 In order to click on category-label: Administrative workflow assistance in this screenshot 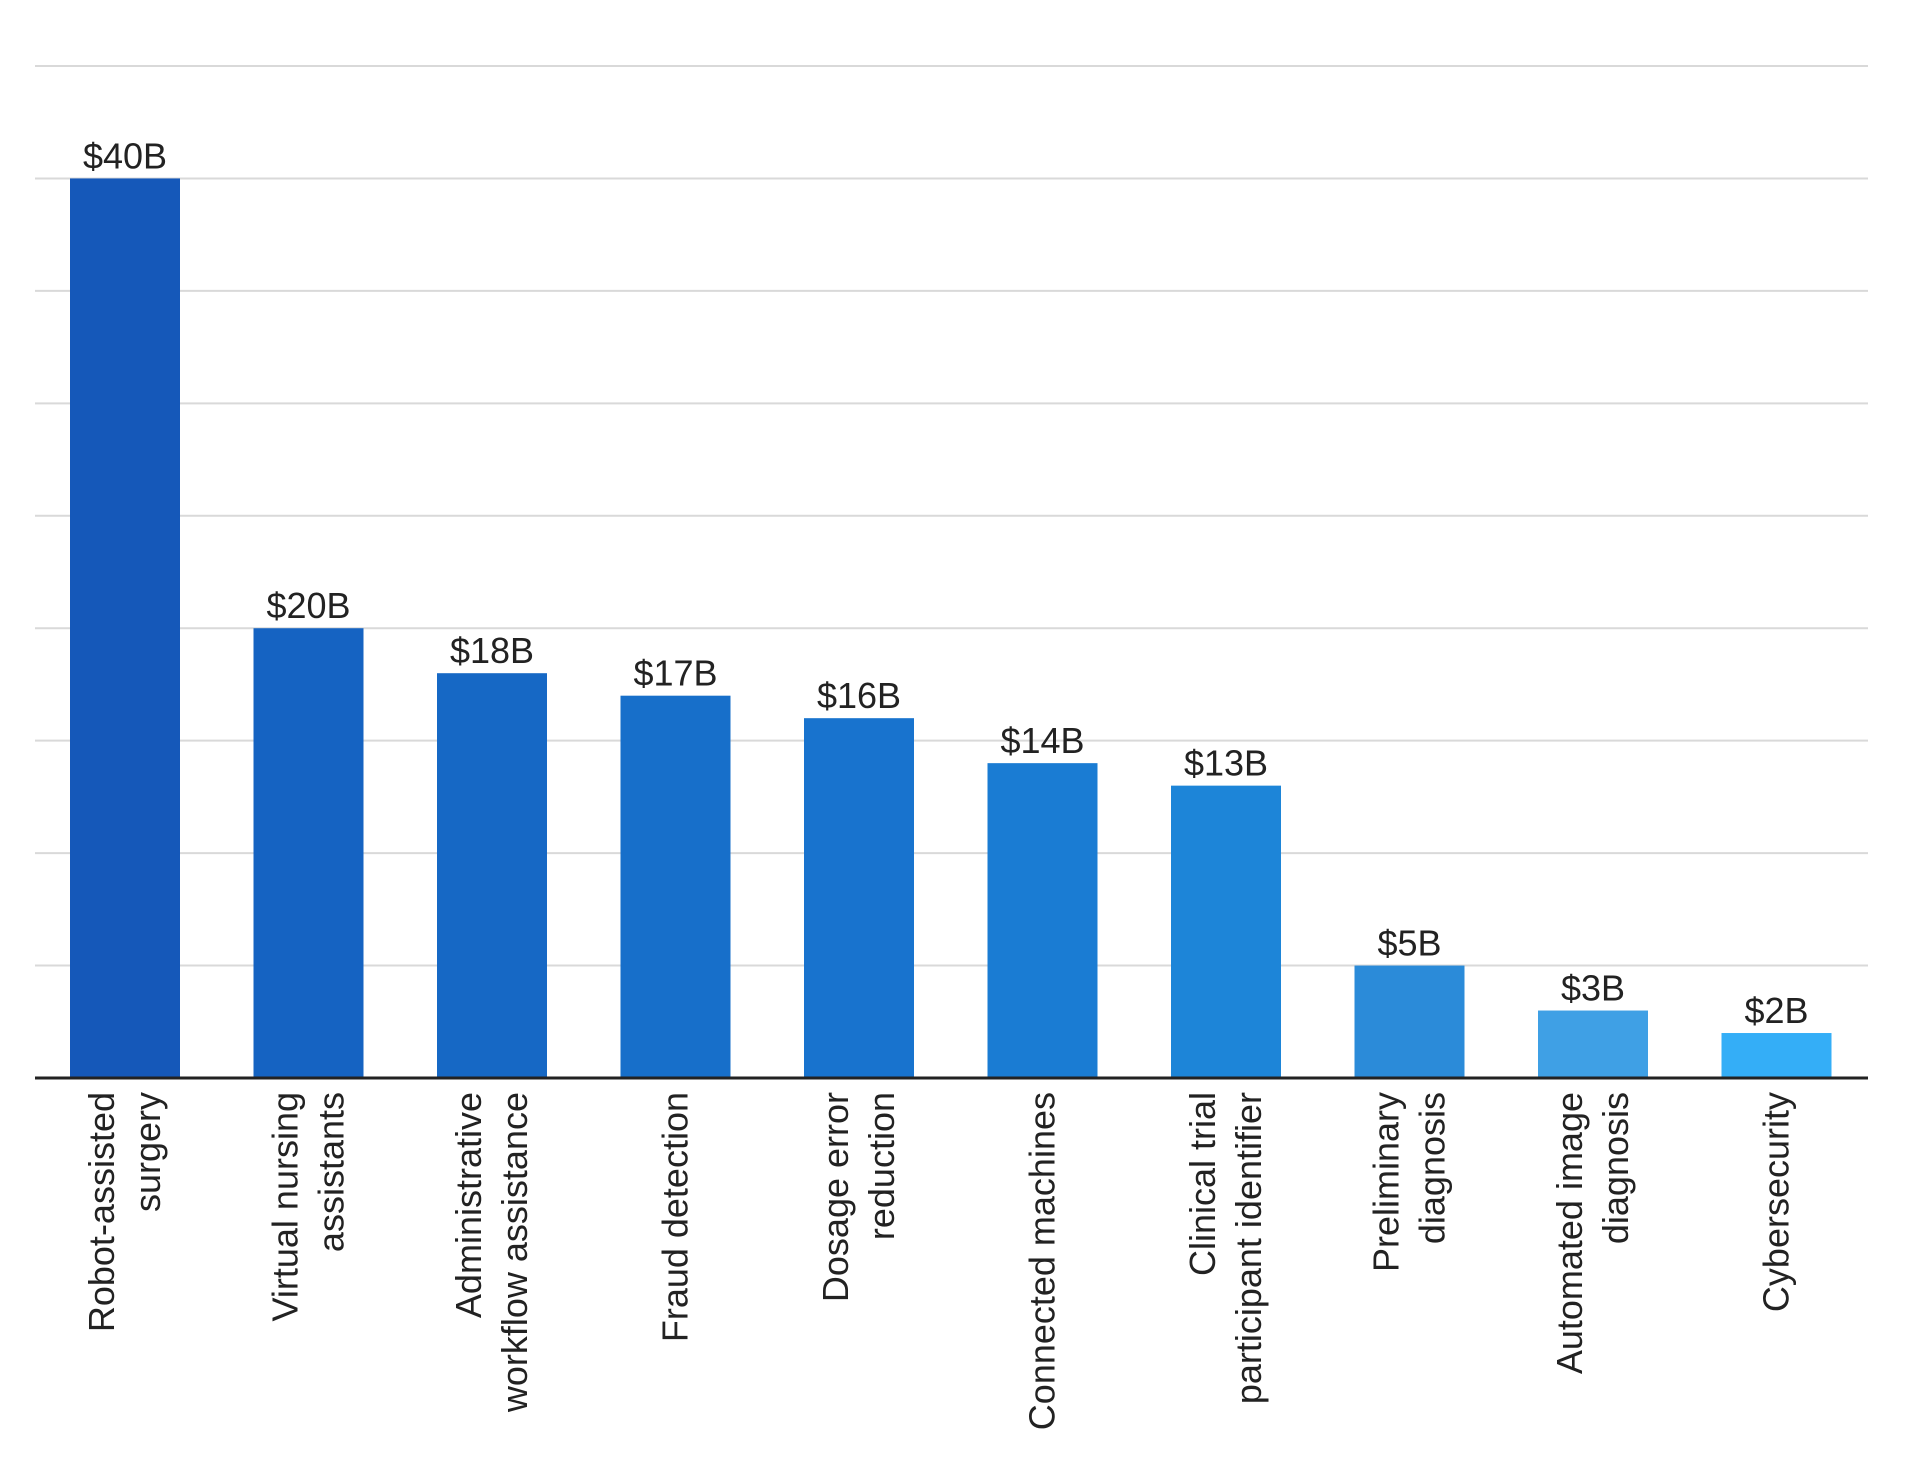, I will do `click(491, 1252)`.